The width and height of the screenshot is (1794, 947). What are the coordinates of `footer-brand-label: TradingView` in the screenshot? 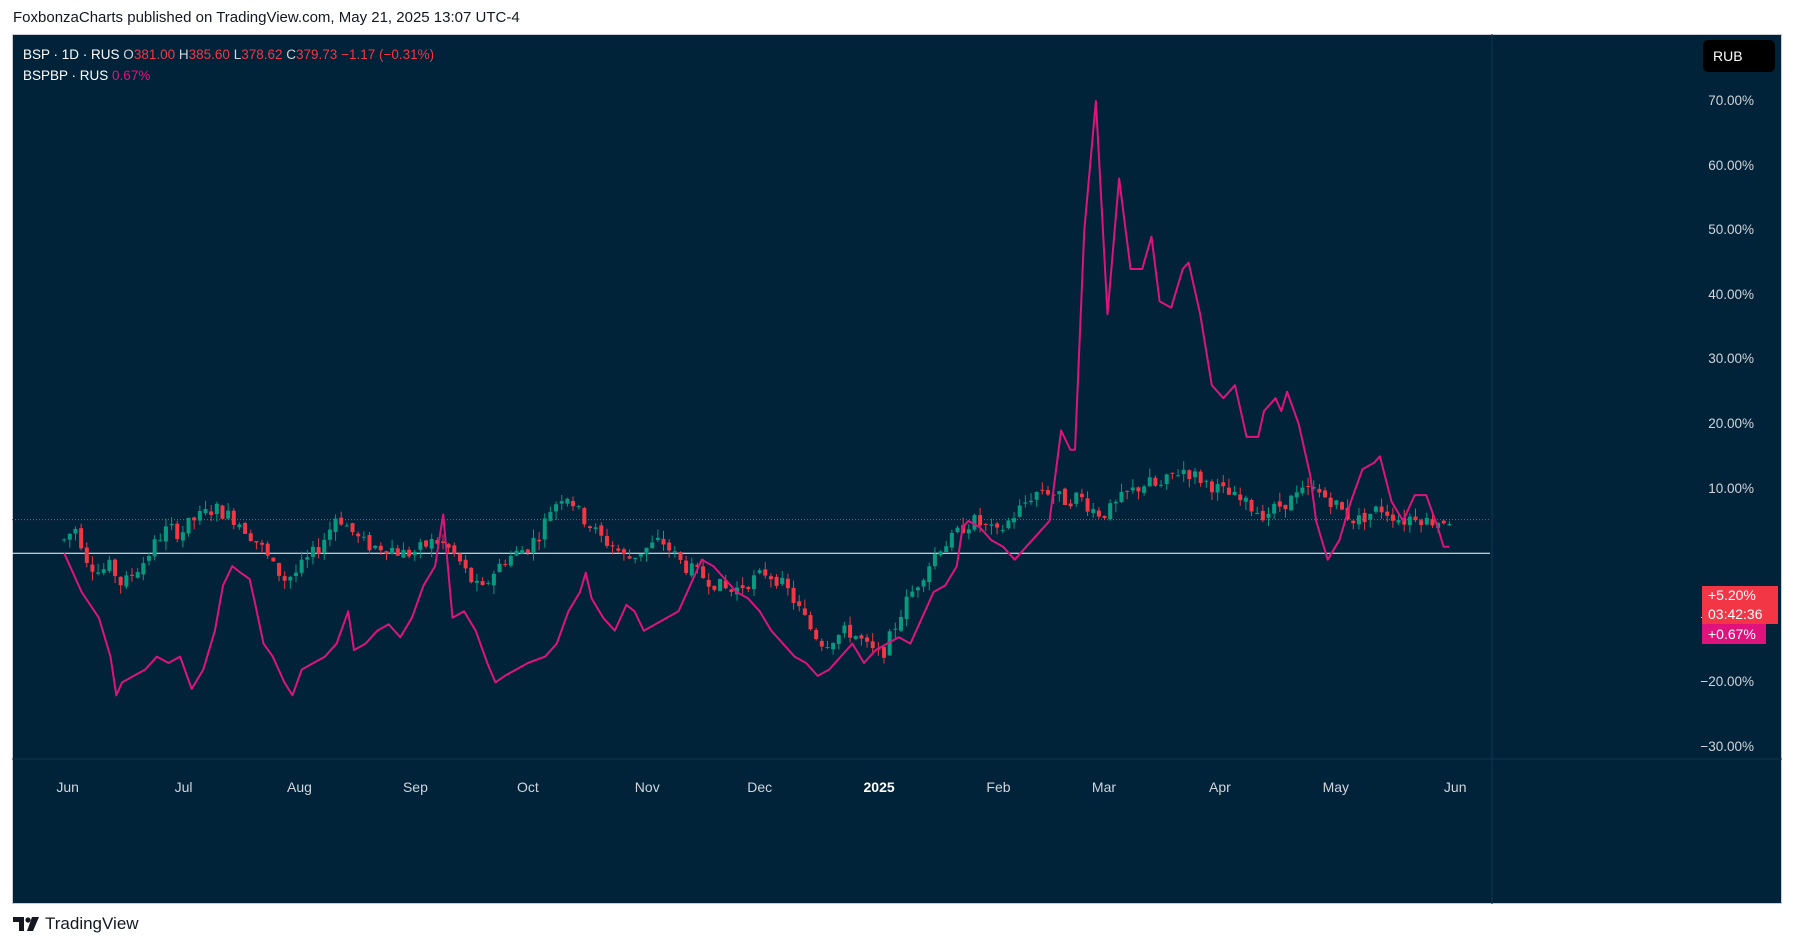 It's located at (92, 923).